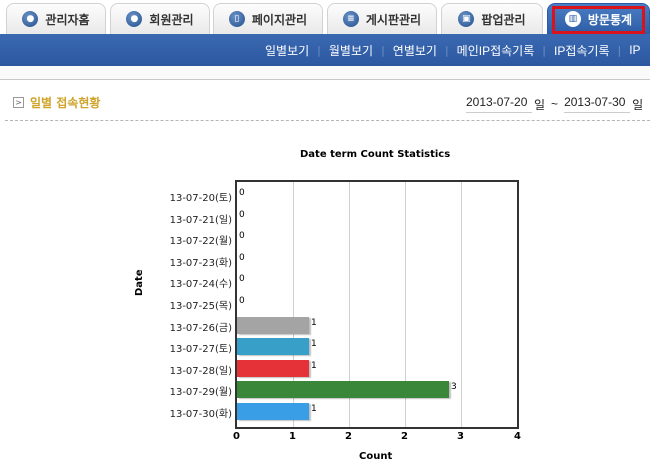  Describe the element at coordinates (414, 50) in the screenshot. I see `subnav-yearly-view: 연별보기` at that location.